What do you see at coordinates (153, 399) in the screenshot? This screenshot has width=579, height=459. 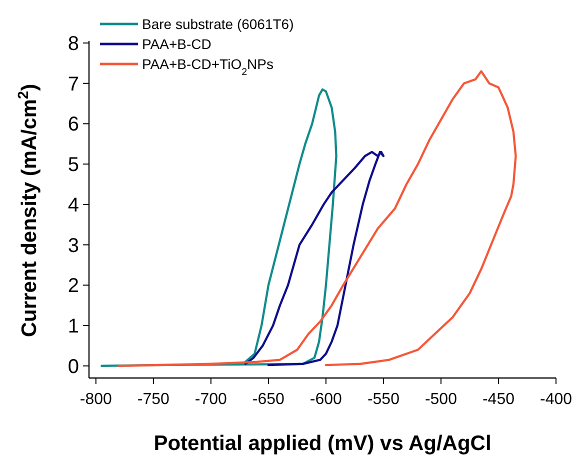 I see `x-tick-label: -750` at bounding box center [153, 399].